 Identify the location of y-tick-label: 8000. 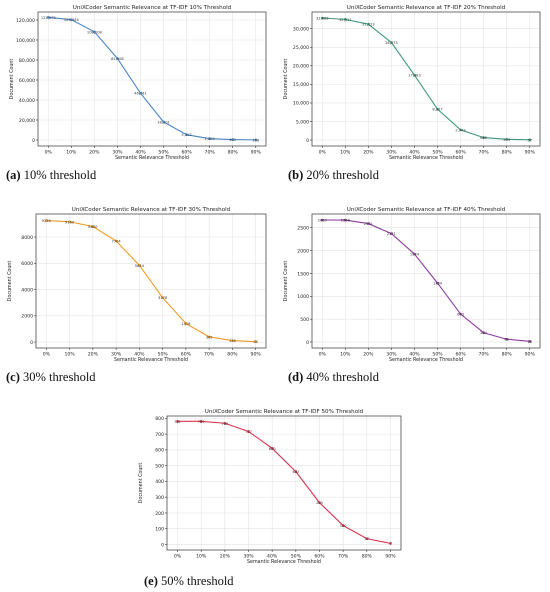
(27, 238).